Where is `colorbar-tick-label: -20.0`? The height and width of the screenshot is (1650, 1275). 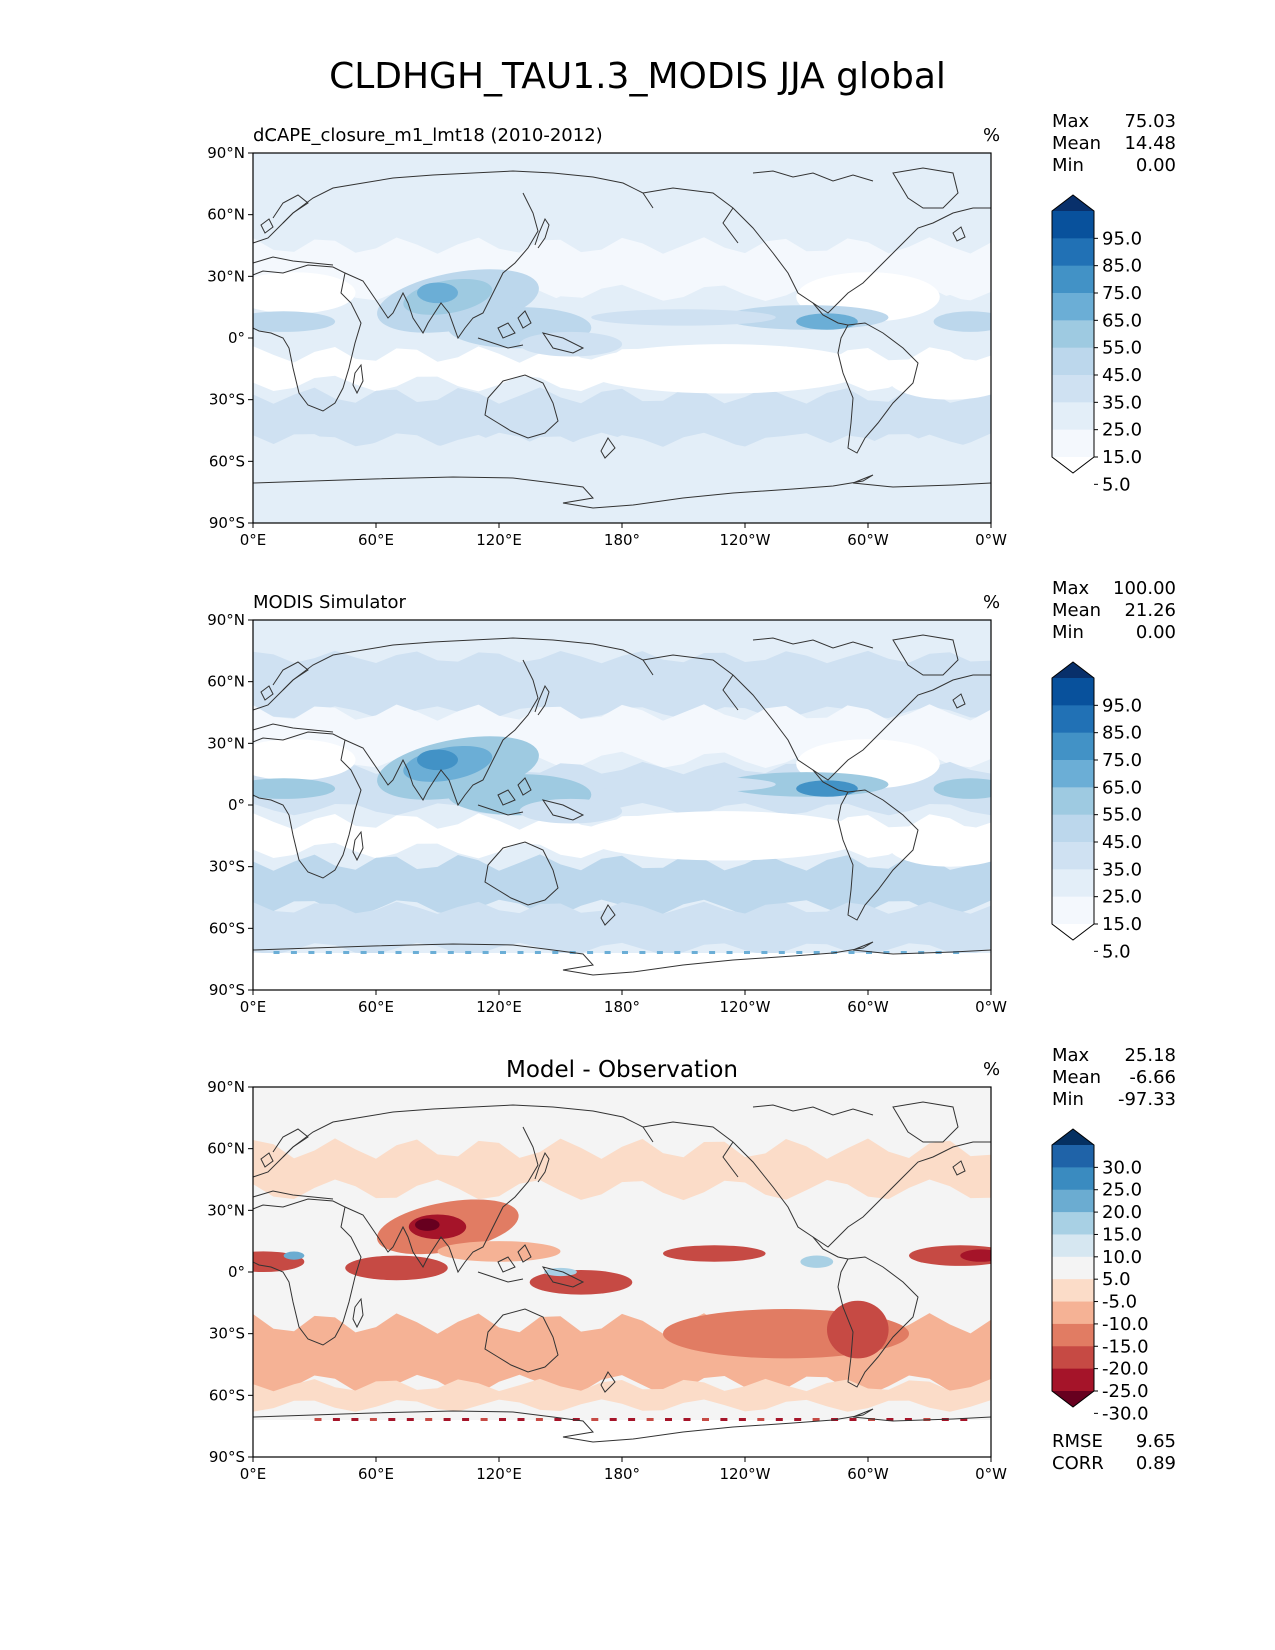
colorbar-tick-label: -20.0 is located at coordinates (1125, 1369).